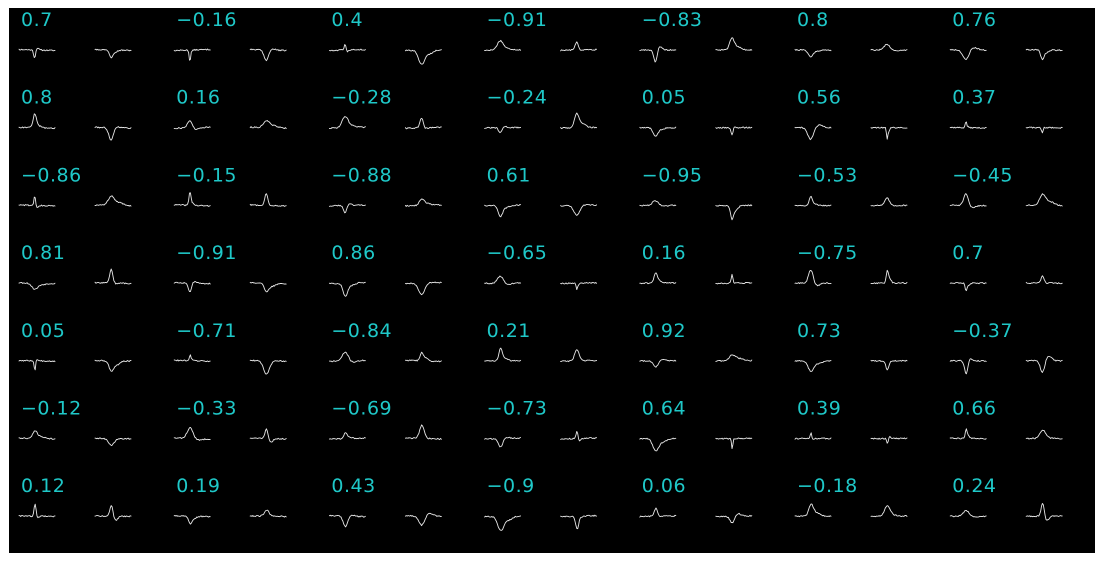  What do you see at coordinates (511, 486) in the screenshot?
I see `correlation-label: −0.9` at bounding box center [511, 486].